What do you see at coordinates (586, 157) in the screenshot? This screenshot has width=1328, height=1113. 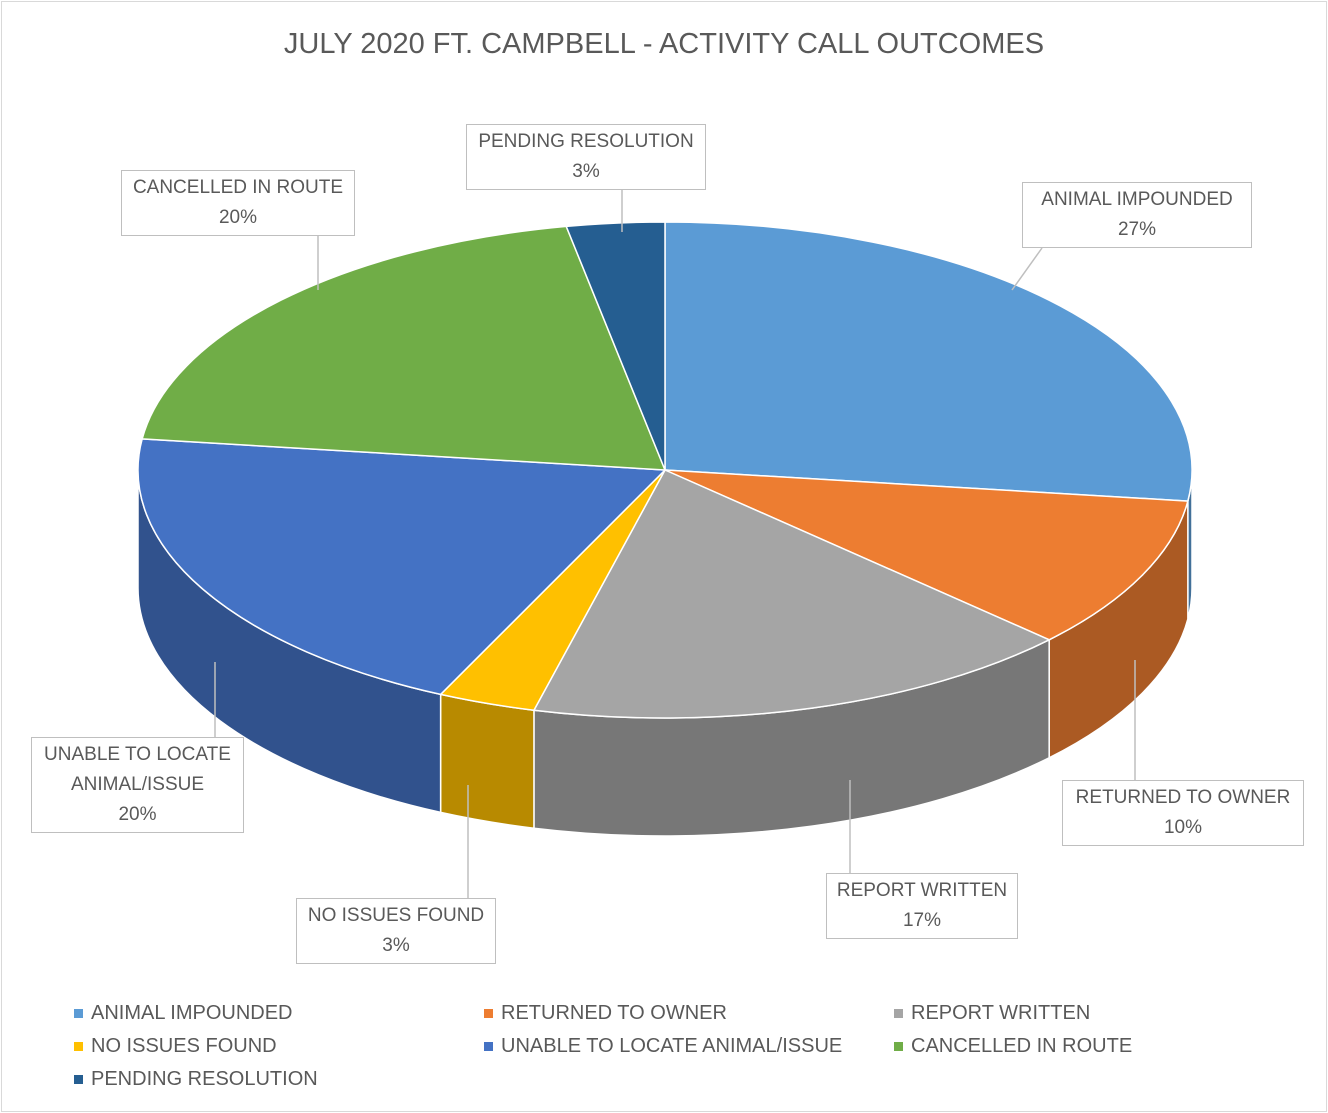 I see `data-label: PENDING RESOLUTION 3%` at bounding box center [586, 157].